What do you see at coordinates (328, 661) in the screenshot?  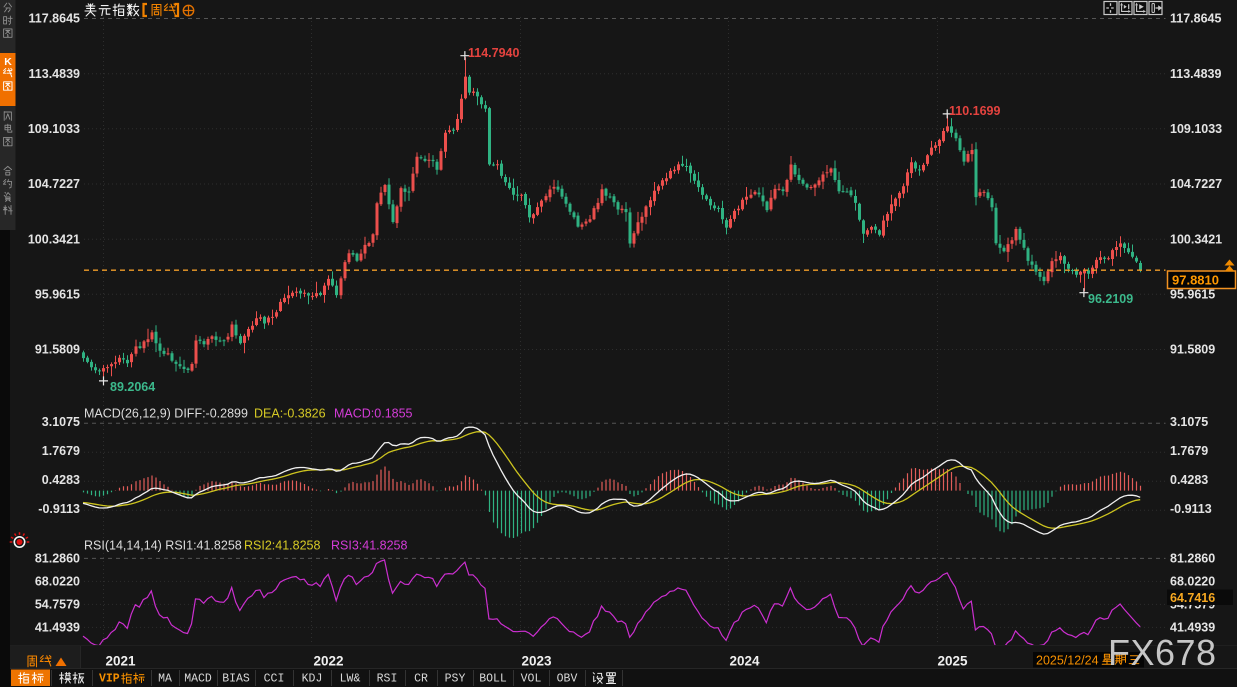 I see `svg-text: 2022` at bounding box center [328, 661].